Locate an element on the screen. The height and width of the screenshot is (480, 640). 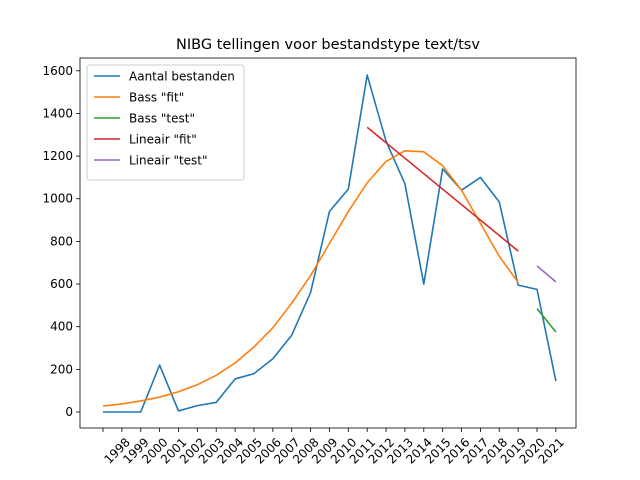
y-tick-label: 600 is located at coordinates (61, 284).